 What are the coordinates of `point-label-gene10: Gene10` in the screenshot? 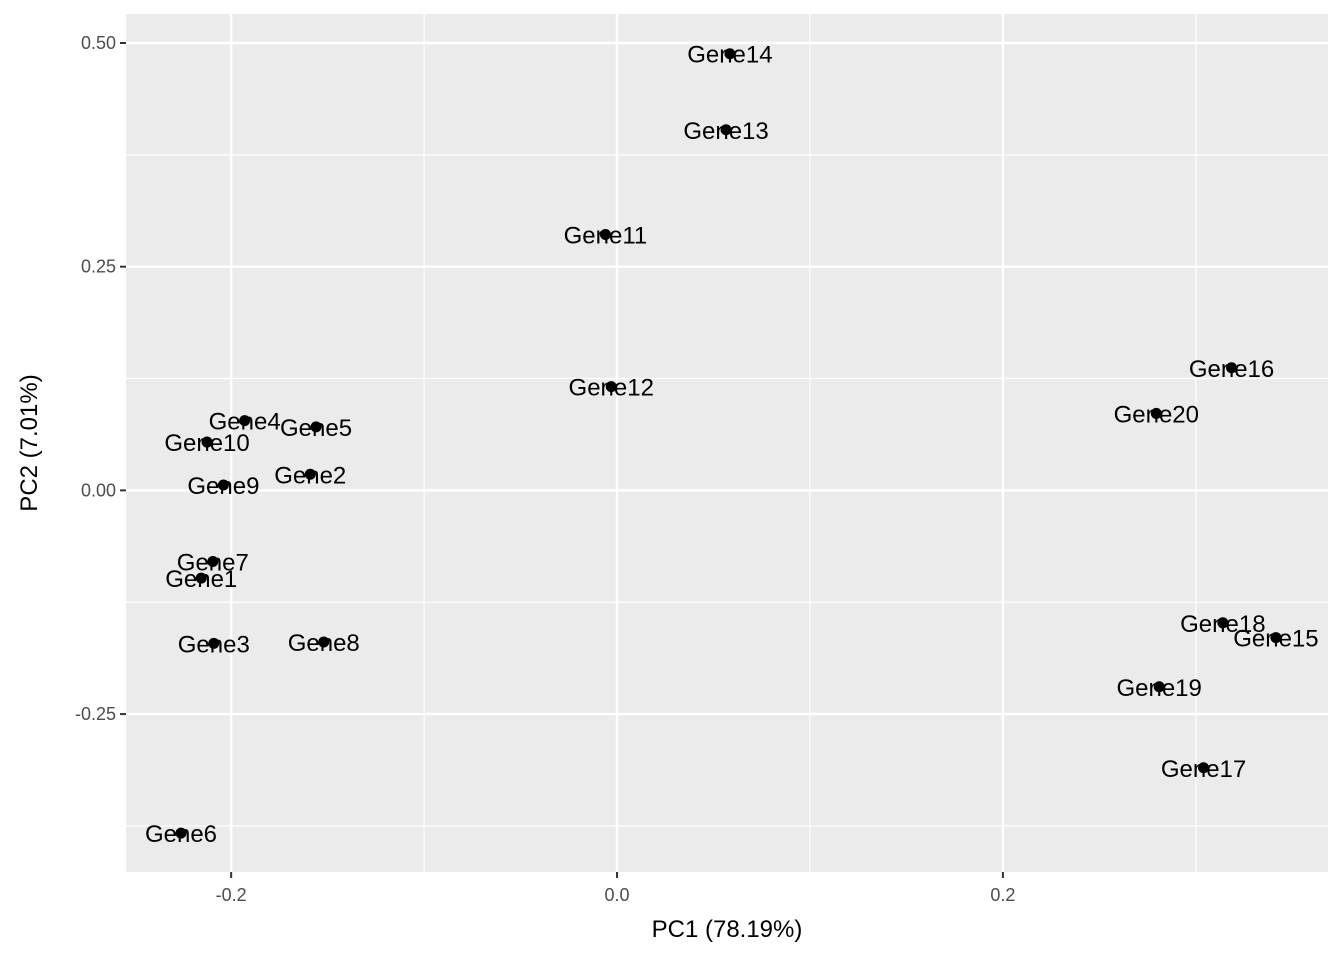 It's located at (206, 443).